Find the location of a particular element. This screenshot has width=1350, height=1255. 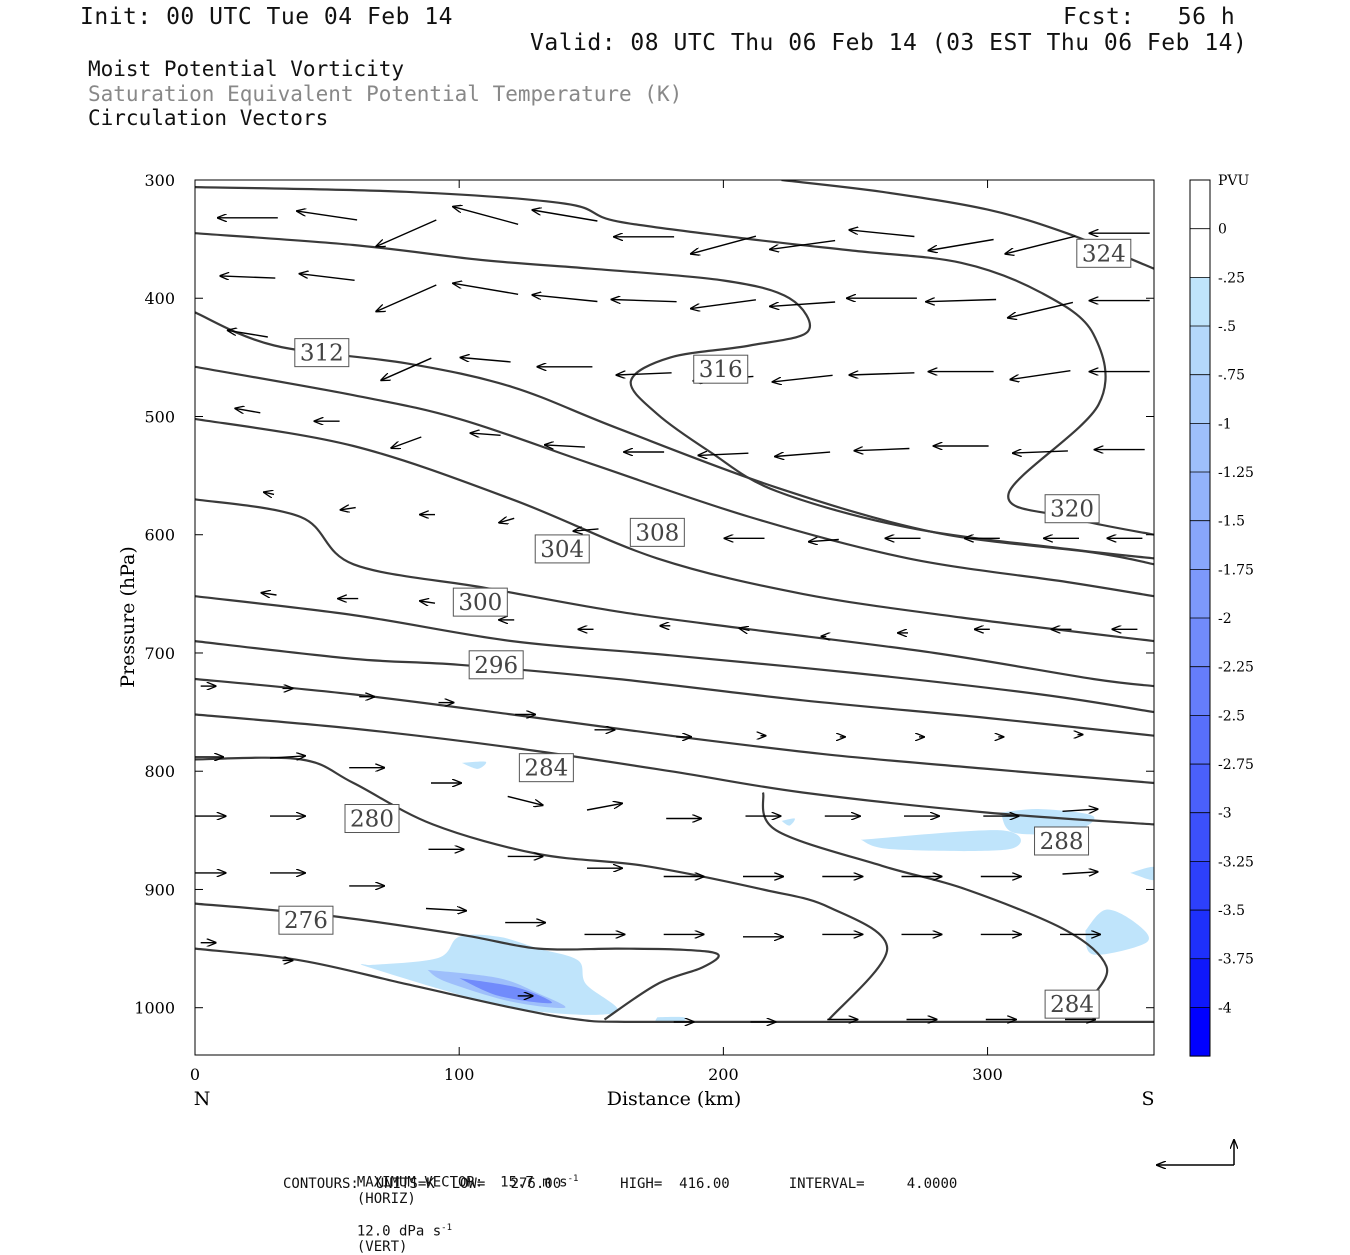

y-tick-label: 600 is located at coordinates (159, 535).